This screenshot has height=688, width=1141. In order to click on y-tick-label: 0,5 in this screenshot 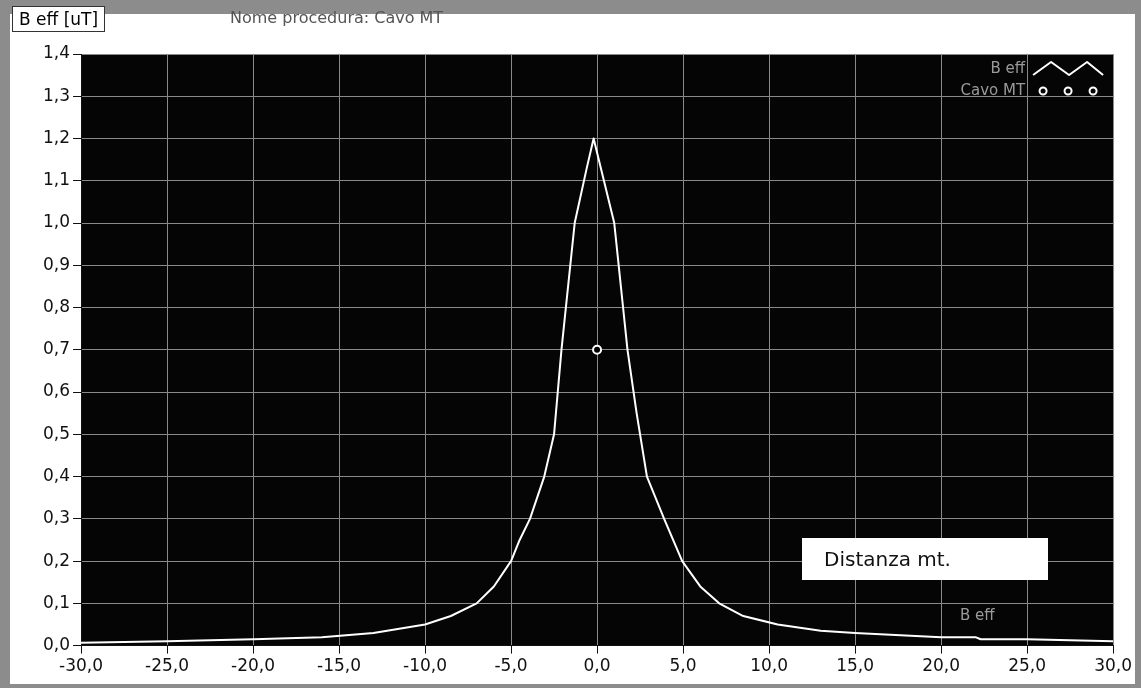, I will do `click(56, 432)`.